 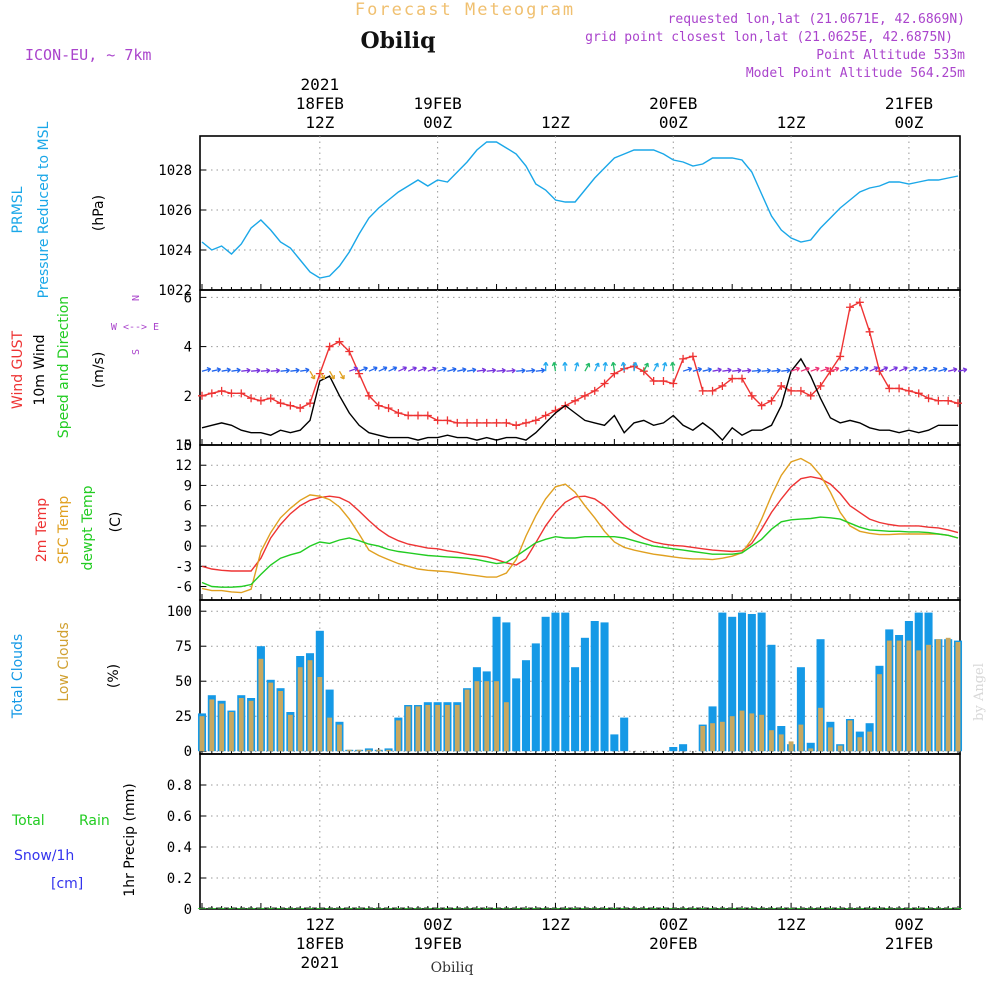 What do you see at coordinates (114, 676) in the screenshot?
I see `clouds-unit: (%)` at bounding box center [114, 676].